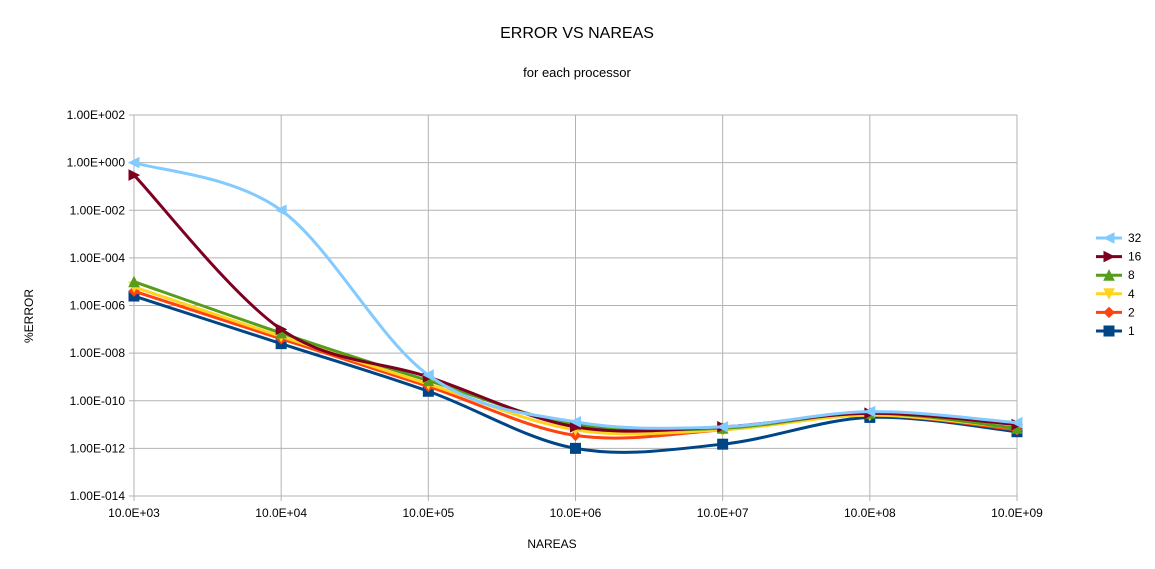  I want to click on y-tick-label: 1.00E-008, so click(98, 353).